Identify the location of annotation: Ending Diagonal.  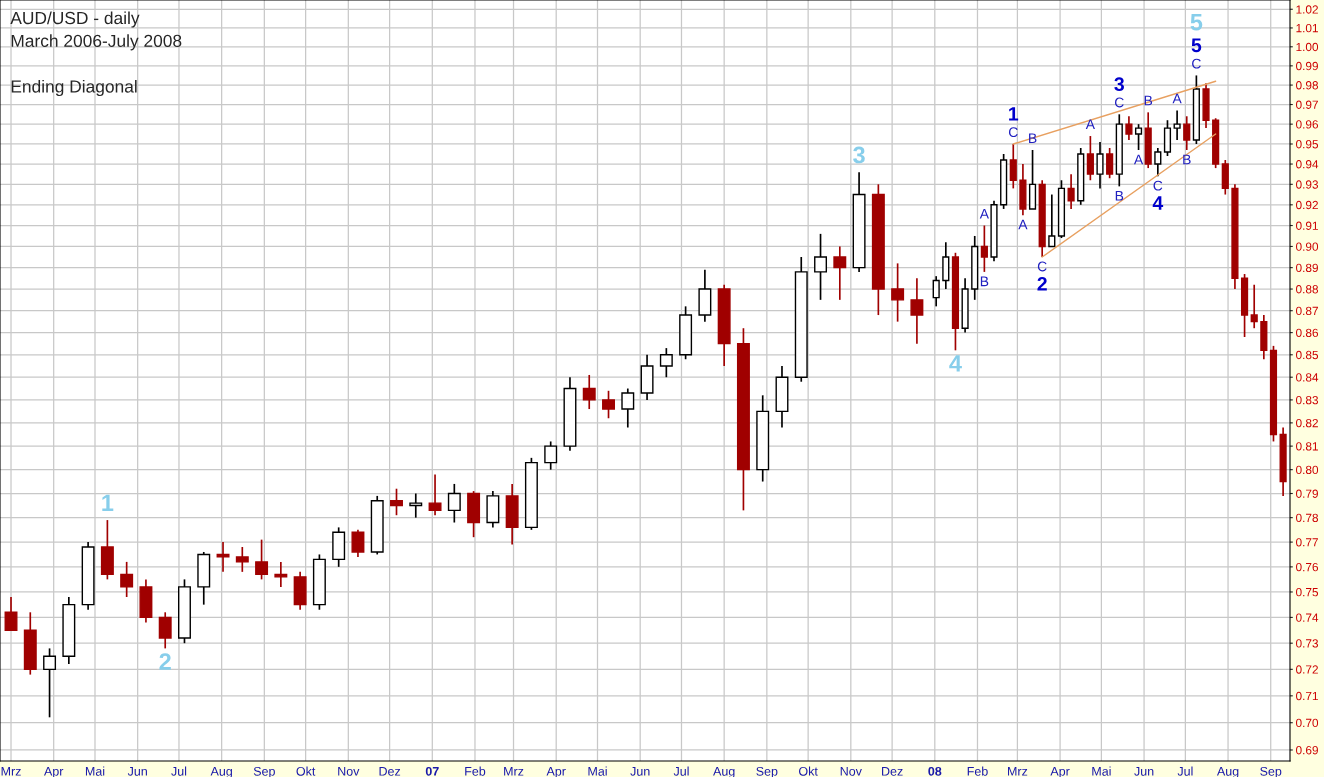
(74, 88).